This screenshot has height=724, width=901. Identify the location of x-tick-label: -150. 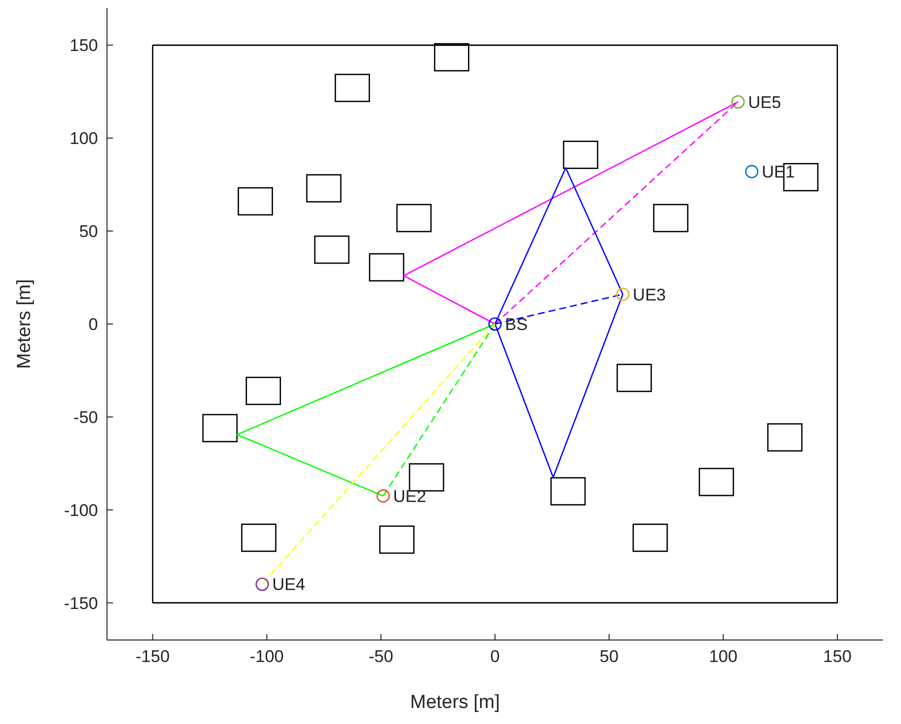
(153, 656).